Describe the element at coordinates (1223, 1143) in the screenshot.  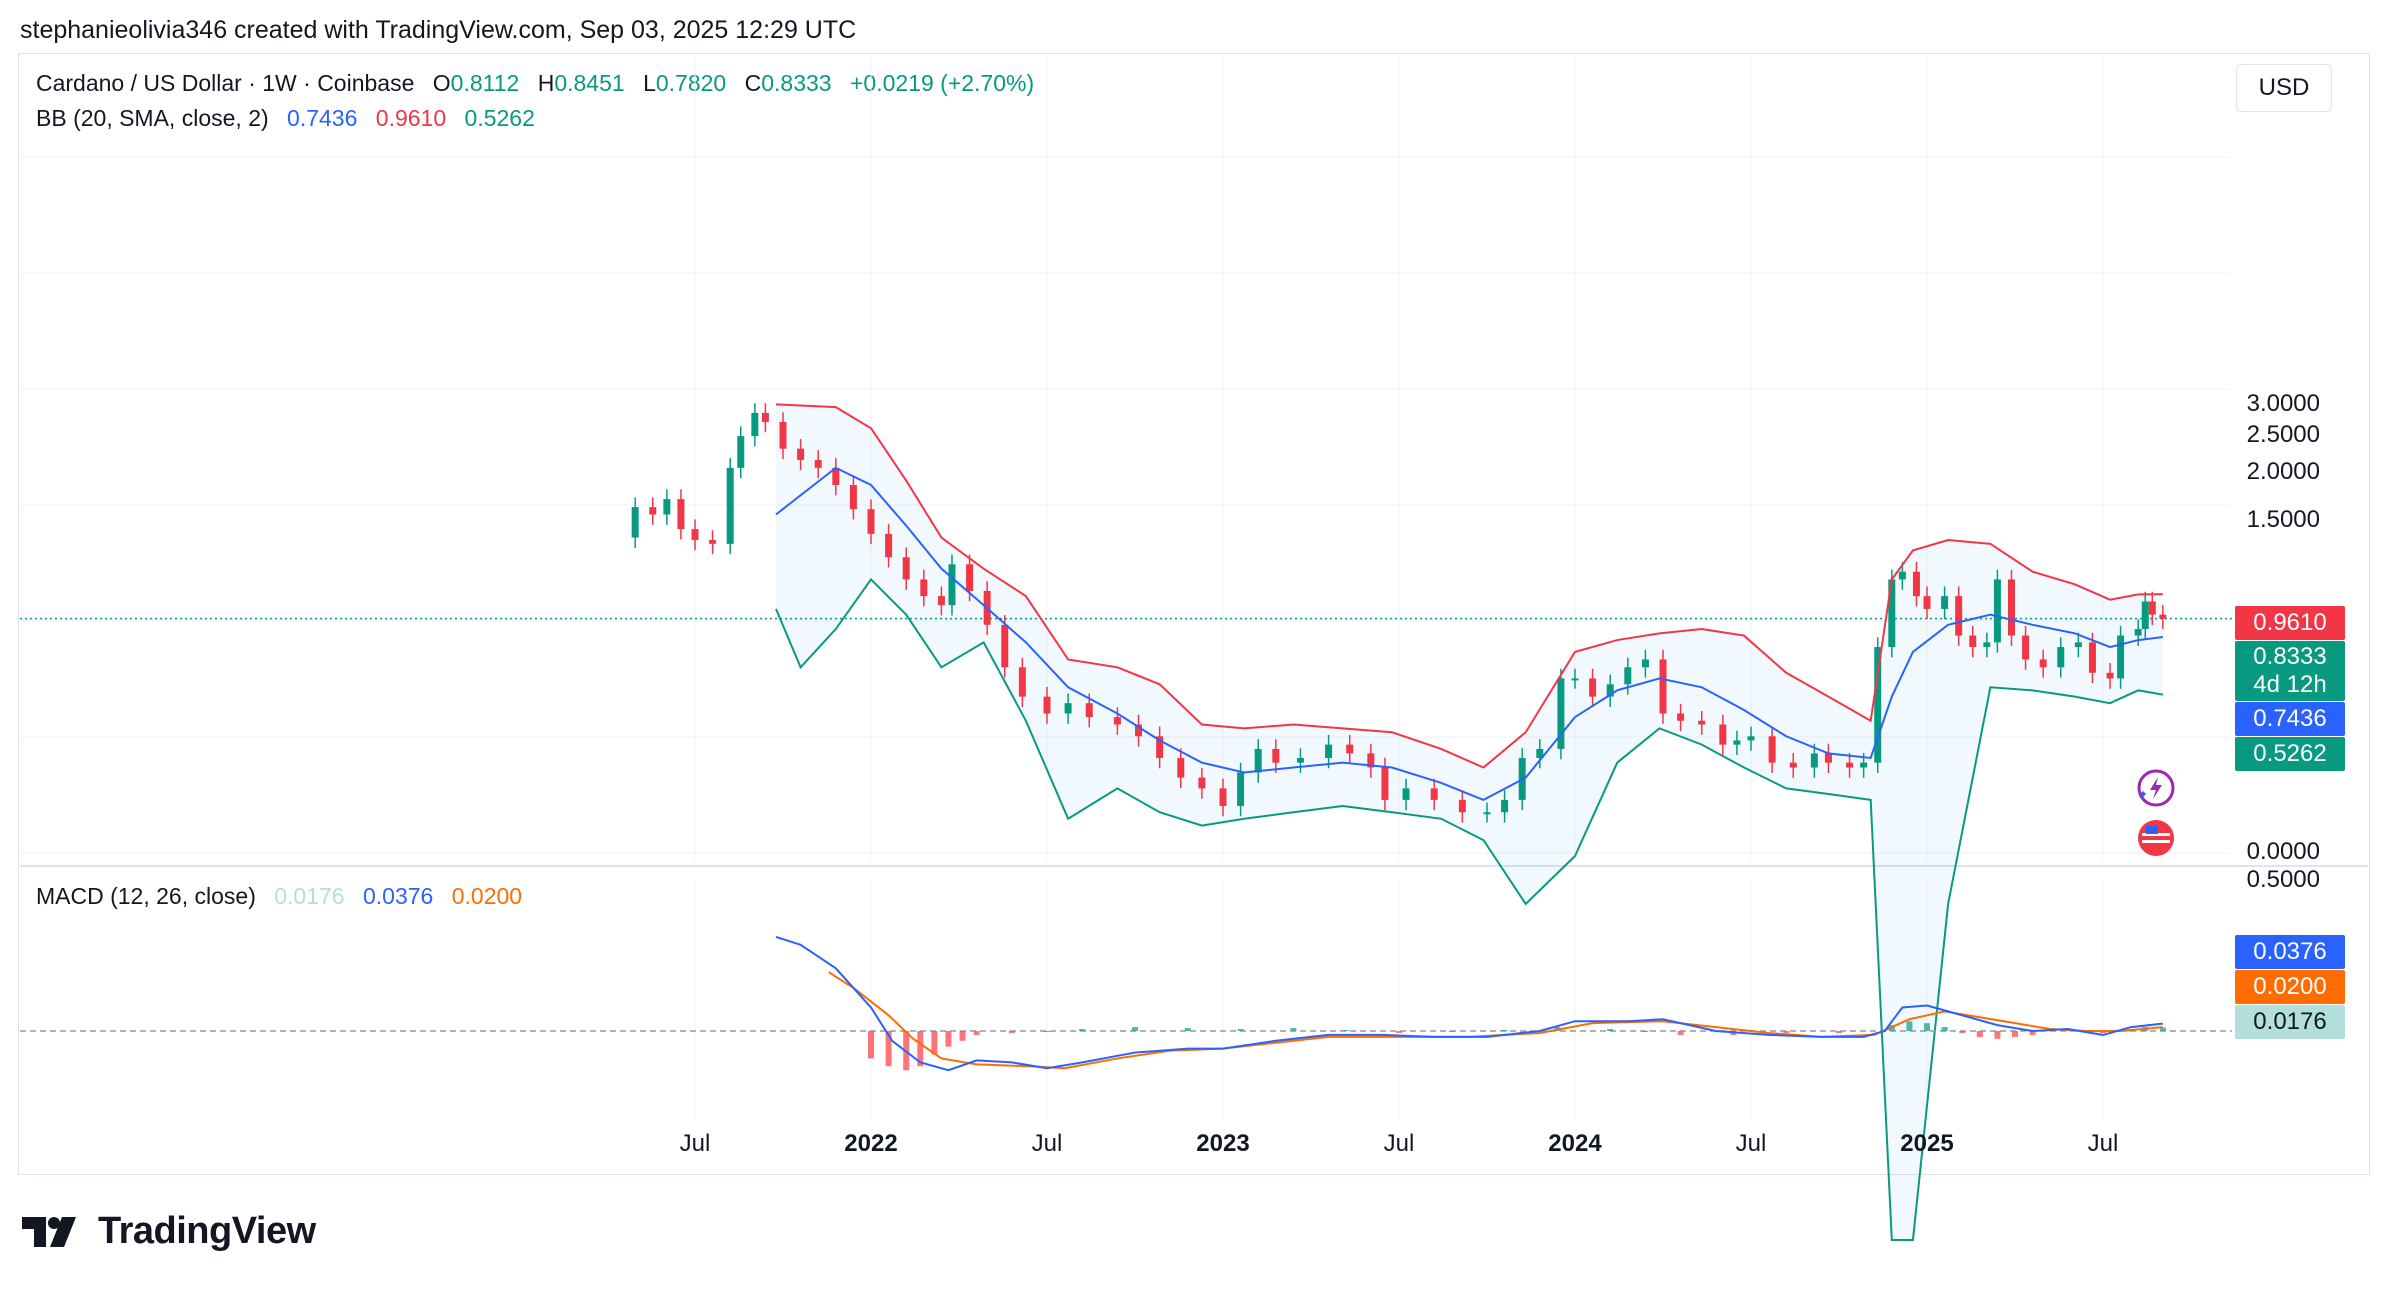
I see `time-axis-tick: 2023` at that location.